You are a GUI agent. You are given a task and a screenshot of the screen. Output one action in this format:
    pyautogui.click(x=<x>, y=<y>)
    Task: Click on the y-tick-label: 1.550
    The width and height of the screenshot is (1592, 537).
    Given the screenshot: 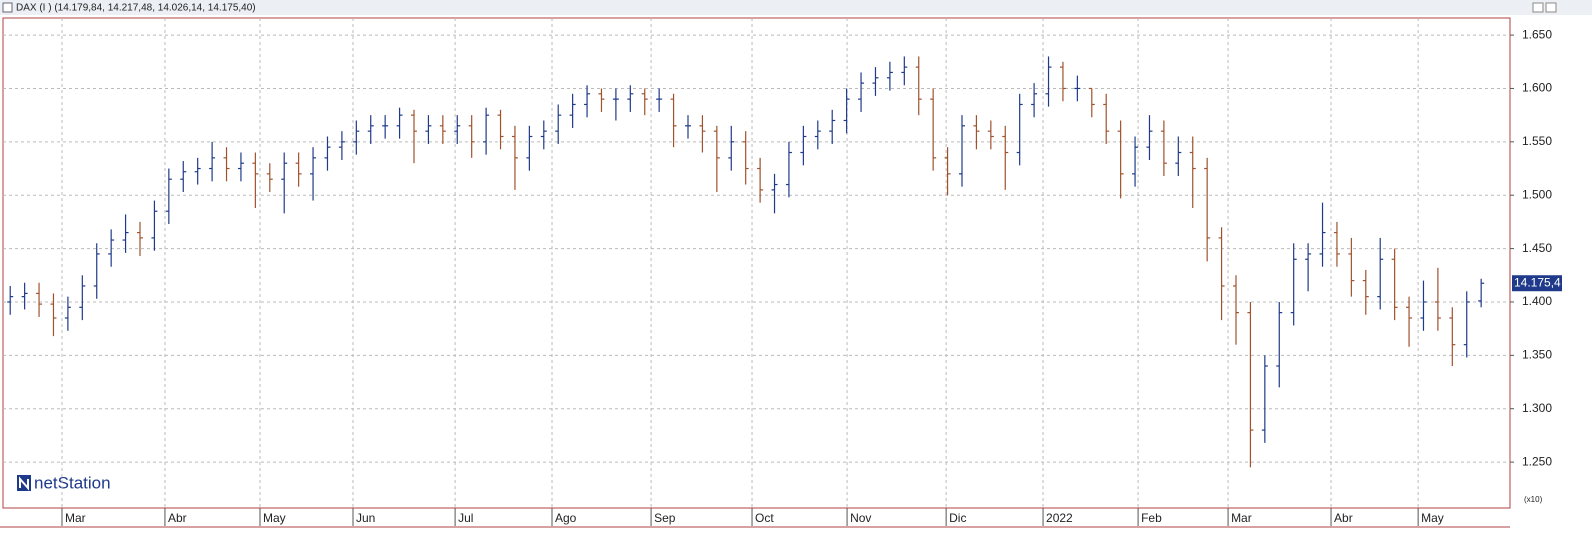 What is the action you would take?
    pyautogui.click(x=1537, y=141)
    